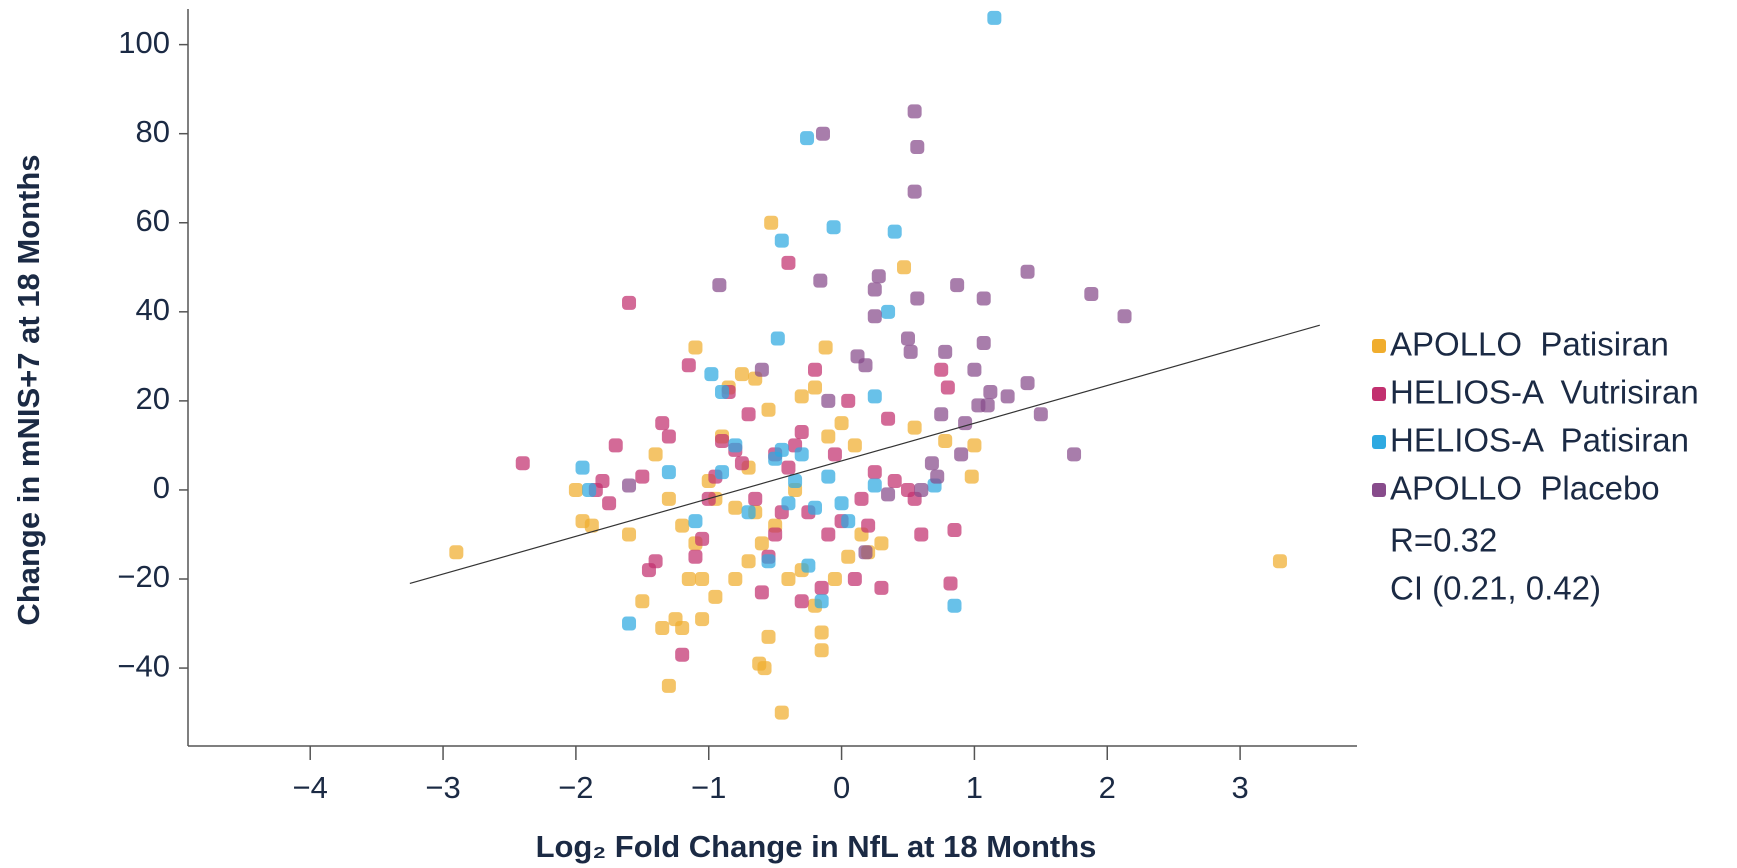  Describe the element at coordinates (144, 42) in the screenshot. I see `y-tick-label: 100` at that location.